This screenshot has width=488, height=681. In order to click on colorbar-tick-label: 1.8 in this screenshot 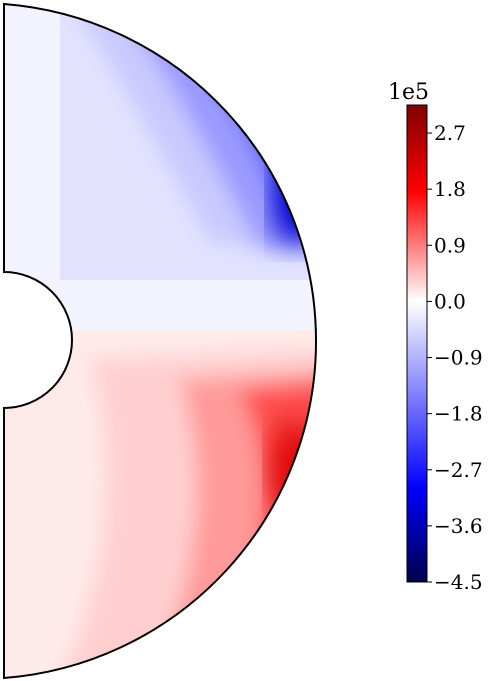, I will do `click(450, 189)`.